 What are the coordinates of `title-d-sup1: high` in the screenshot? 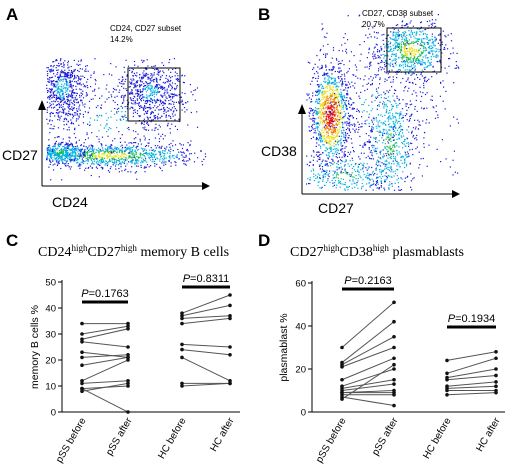 It's located at (331, 248).